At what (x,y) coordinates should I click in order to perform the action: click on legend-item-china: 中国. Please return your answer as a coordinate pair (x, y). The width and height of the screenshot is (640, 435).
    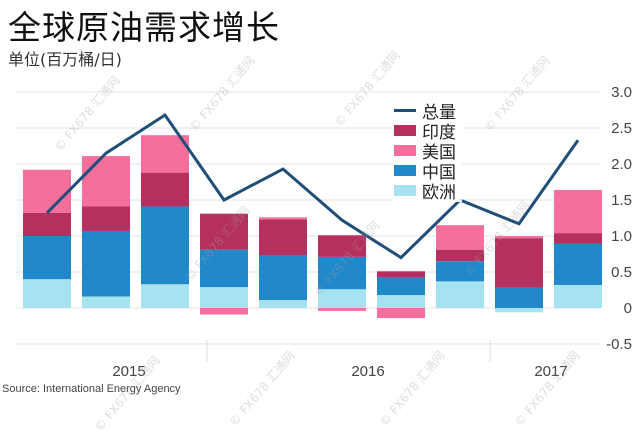
    Looking at the image, I should click on (425, 171).